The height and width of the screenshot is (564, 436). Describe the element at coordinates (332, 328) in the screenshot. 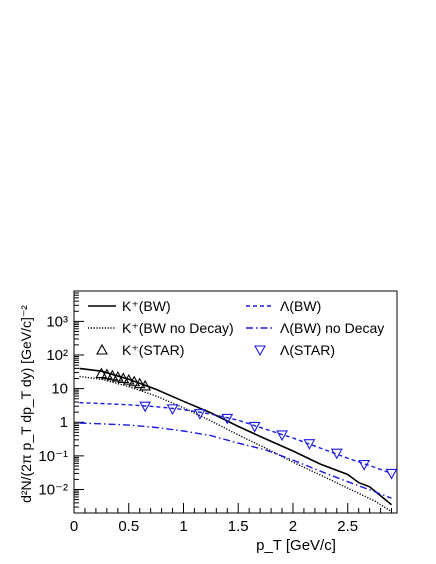

I see `legend-label: Λ(BW) no Decay` at that location.